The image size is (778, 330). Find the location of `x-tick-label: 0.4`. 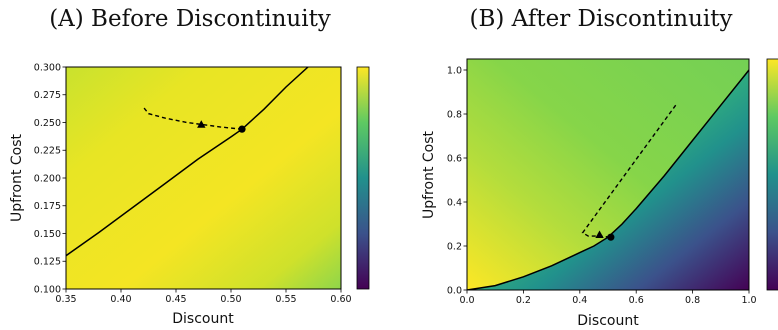

x-tick-label: 0.4 is located at coordinates (579, 300).